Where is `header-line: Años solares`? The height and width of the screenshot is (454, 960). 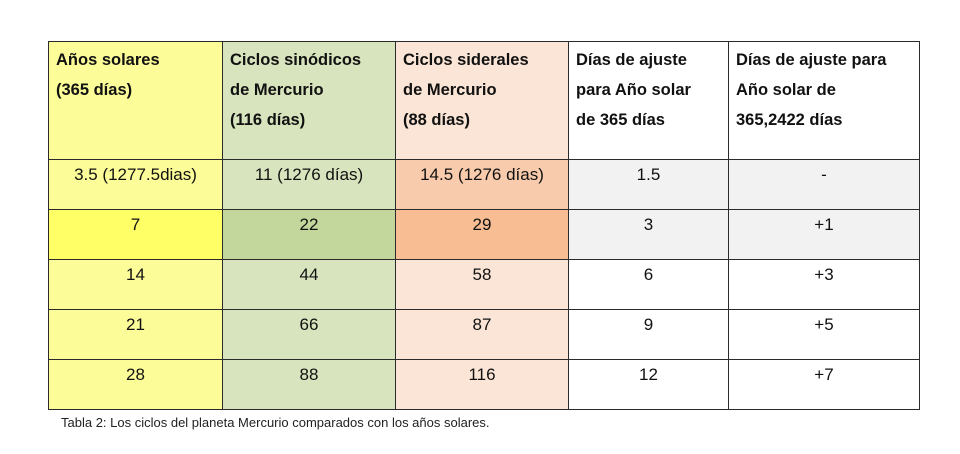
header-line: Años solares is located at coordinates (108, 60).